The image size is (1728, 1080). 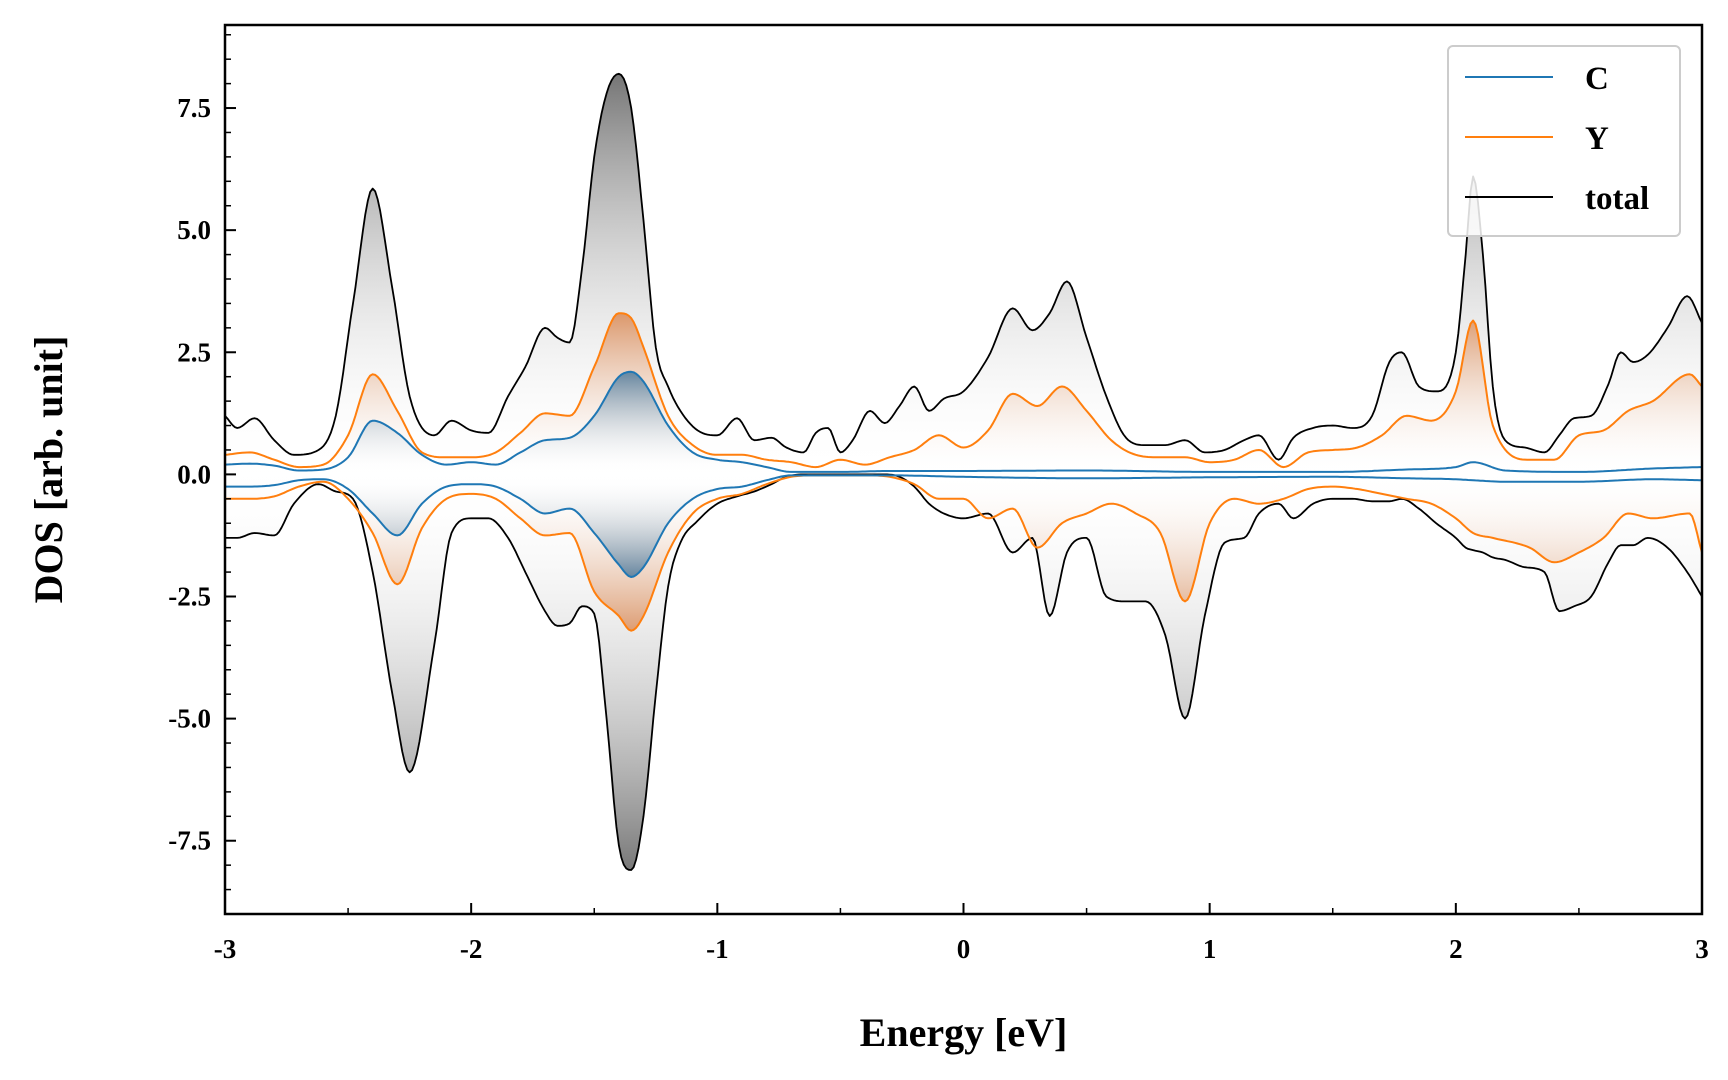 I want to click on line-c-down, so click(x=963, y=526).